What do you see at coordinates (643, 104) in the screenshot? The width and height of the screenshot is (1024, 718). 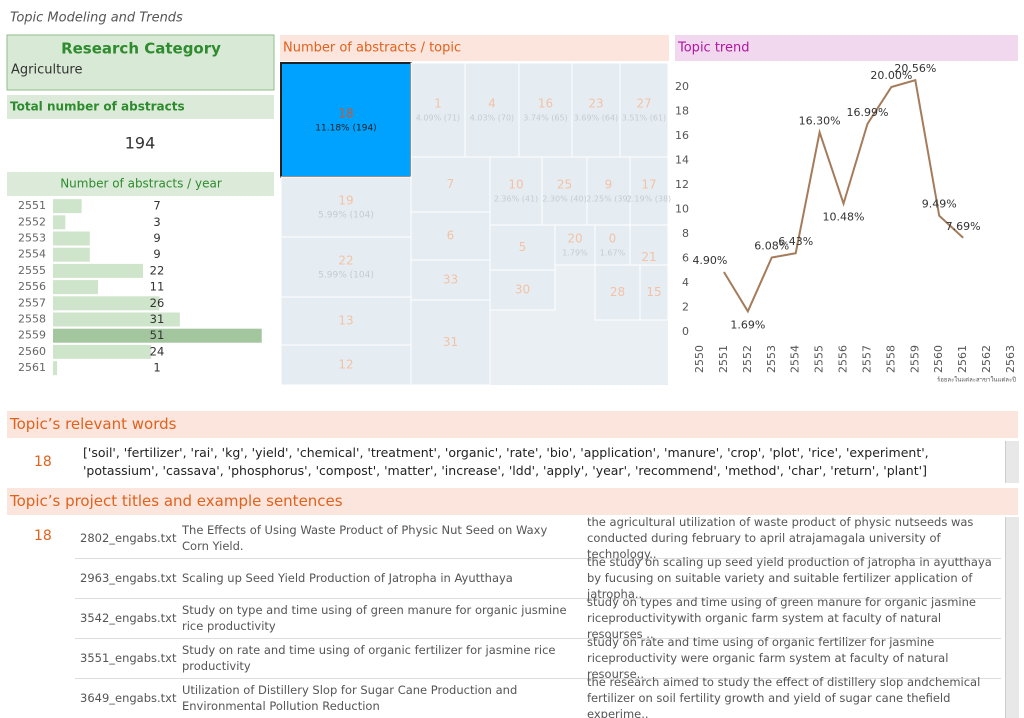 I see `tile-label: 27` at bounding box center [643, 104].